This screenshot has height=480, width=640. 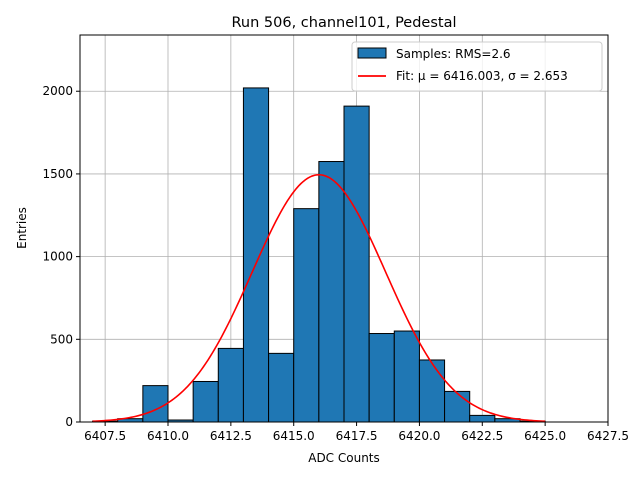 I want to click on y-tick-label: 1500, so click(x=57, y=174).